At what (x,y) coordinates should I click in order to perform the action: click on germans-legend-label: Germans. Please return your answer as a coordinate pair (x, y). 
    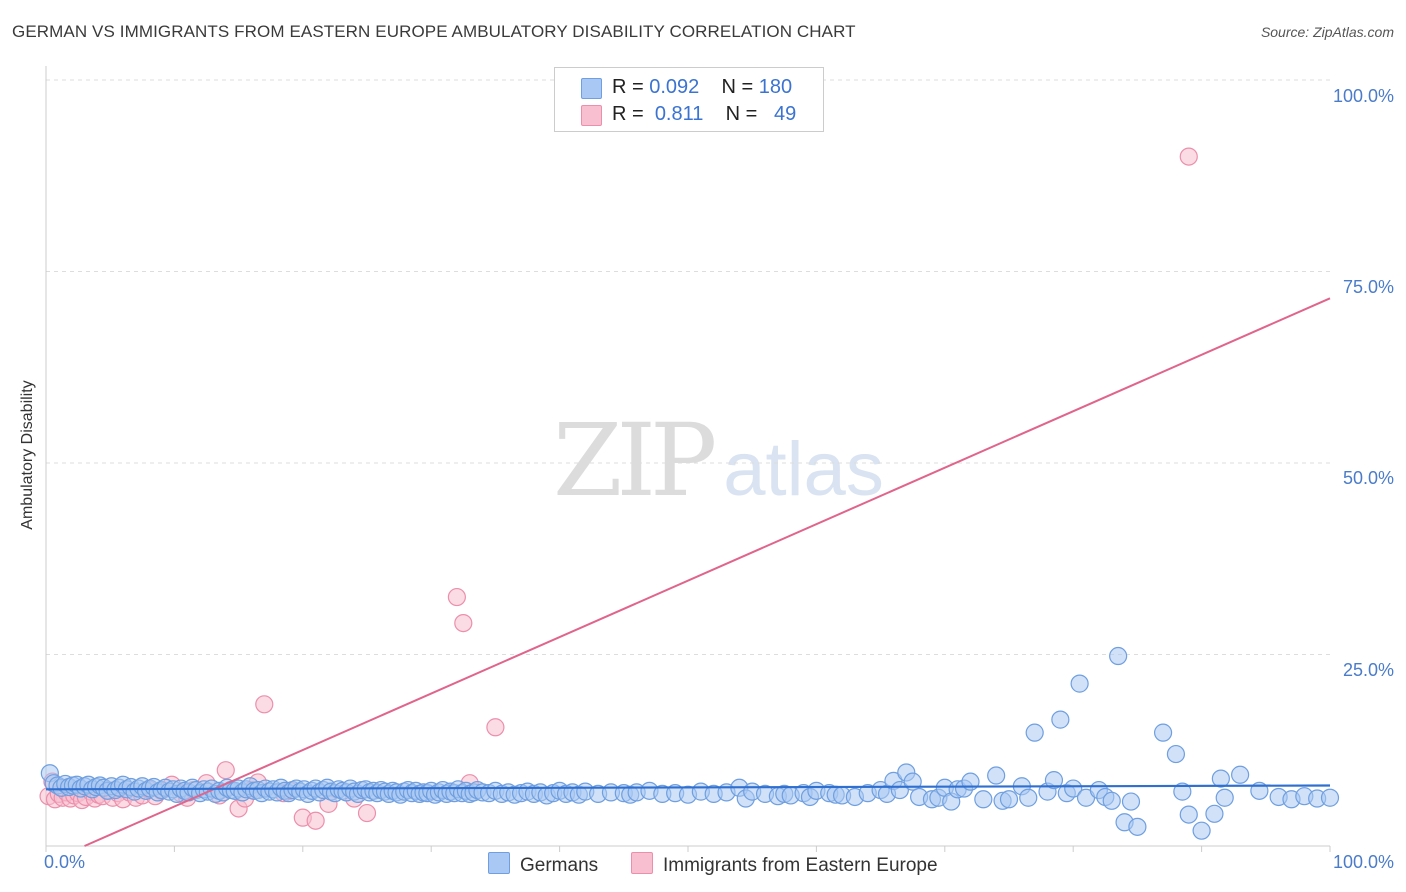
    Looking at the image, I should click on (559, 865).